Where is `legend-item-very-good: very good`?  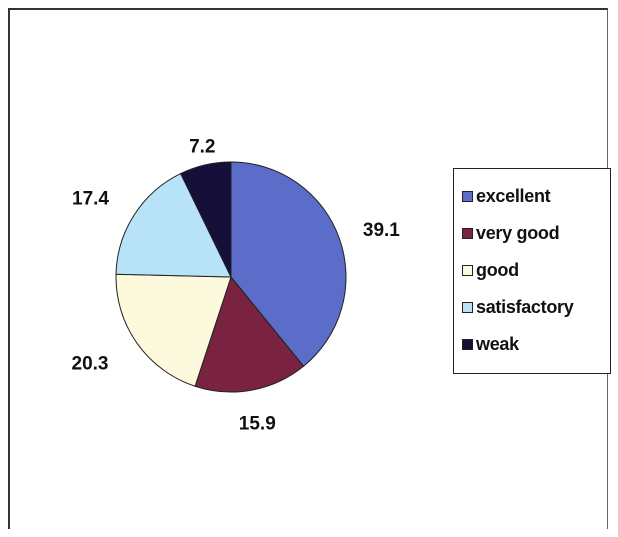 legend-item-very-good: very good is located at coordinates (532, 233).